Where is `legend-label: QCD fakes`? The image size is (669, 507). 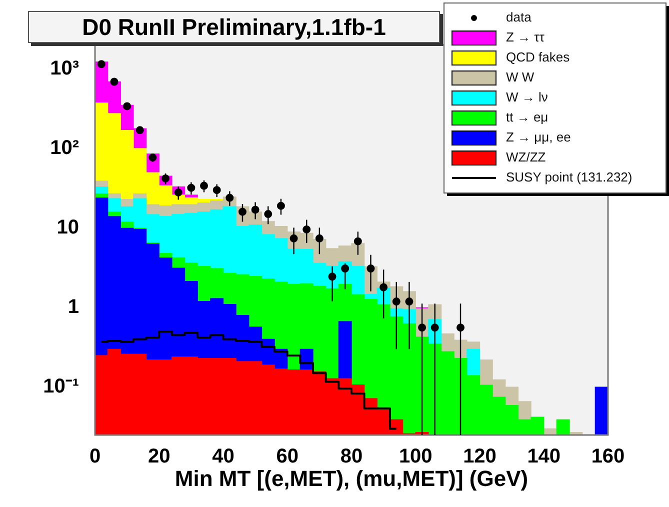 legend-label: QCD fakes is located at coordinates (538, 57).